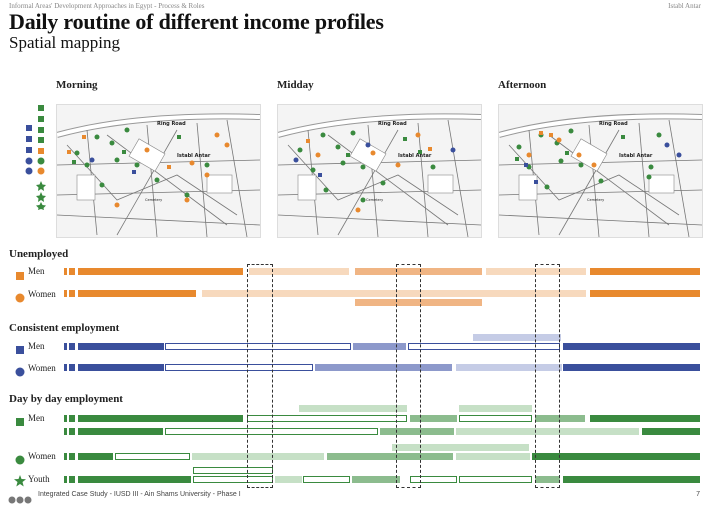  I want to click on row-label-unemployed-women: Women, so click(42, 294).